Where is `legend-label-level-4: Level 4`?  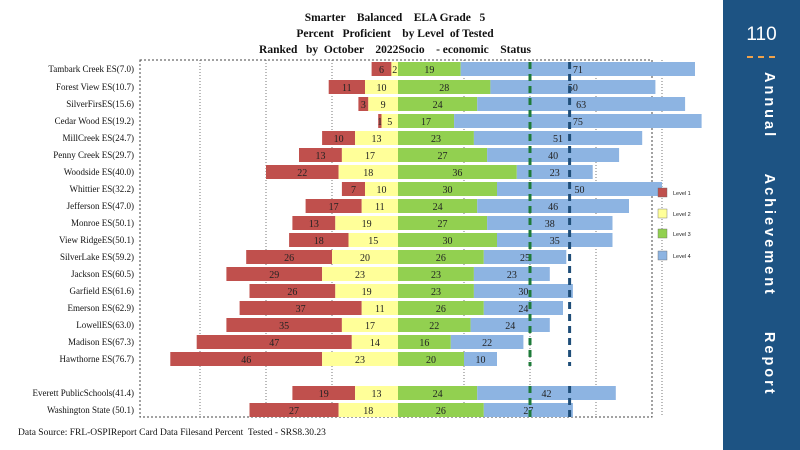 legend-label-level-4: Level 4 is located at coordinates (682, 257).